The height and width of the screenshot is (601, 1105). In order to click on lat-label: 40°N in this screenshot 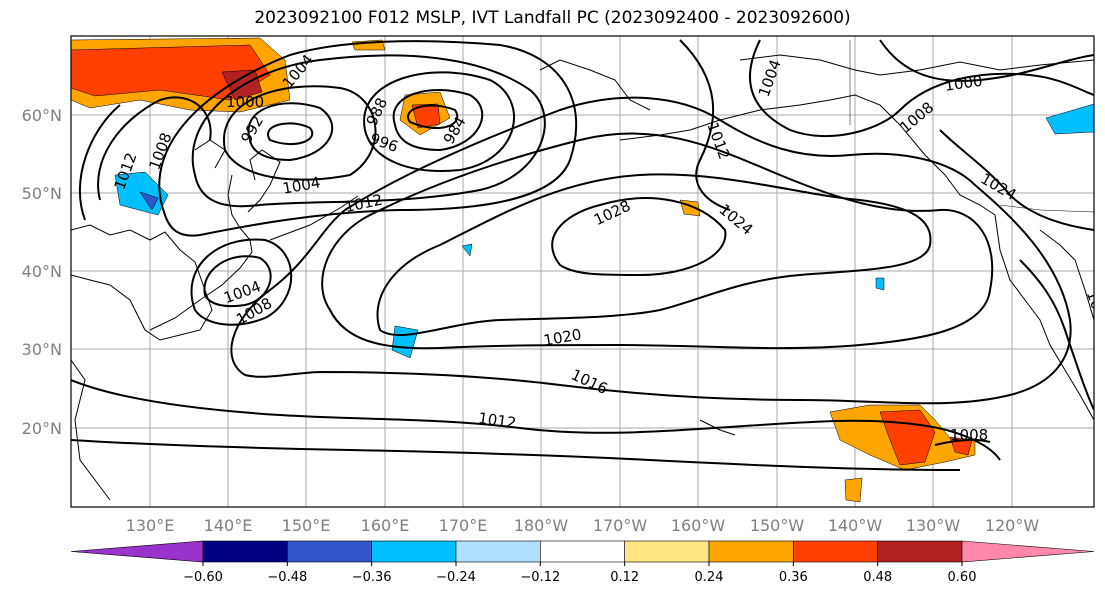, I will do `click(42, 271)`.